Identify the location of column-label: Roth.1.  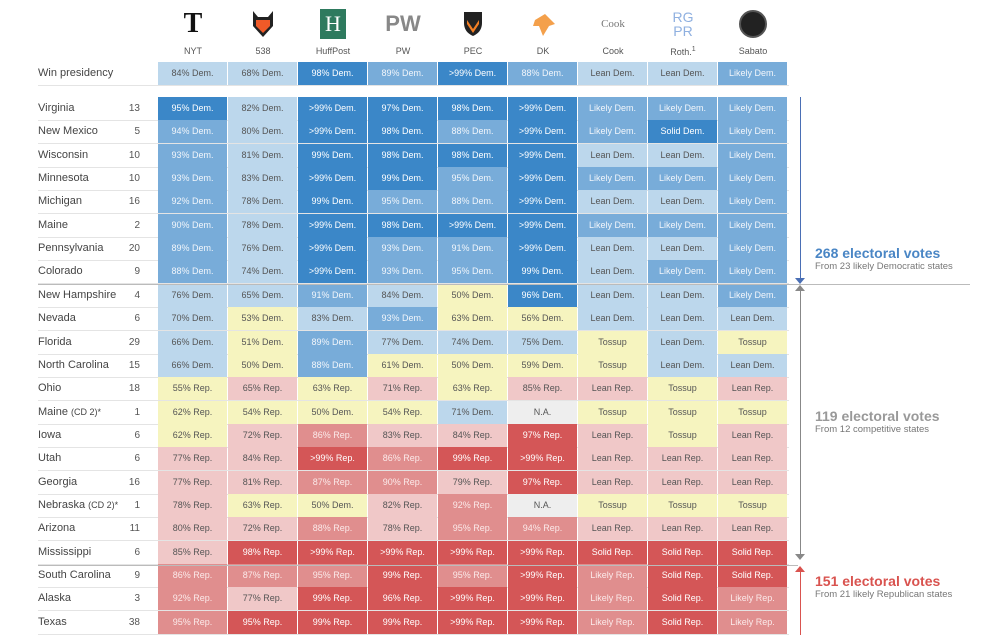
(683, 51).